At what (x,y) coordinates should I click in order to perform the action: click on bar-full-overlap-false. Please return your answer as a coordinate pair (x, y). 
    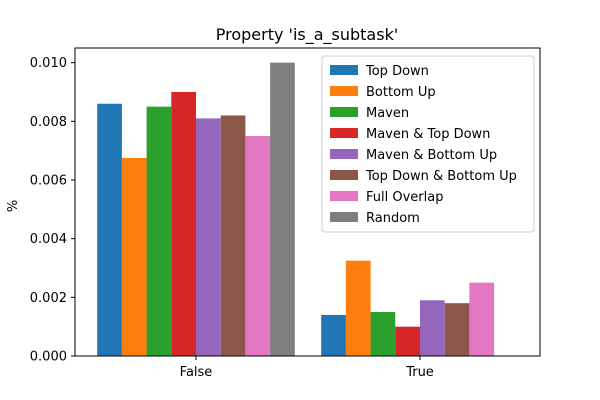
    Looking at the image, I should click on (258, 246).